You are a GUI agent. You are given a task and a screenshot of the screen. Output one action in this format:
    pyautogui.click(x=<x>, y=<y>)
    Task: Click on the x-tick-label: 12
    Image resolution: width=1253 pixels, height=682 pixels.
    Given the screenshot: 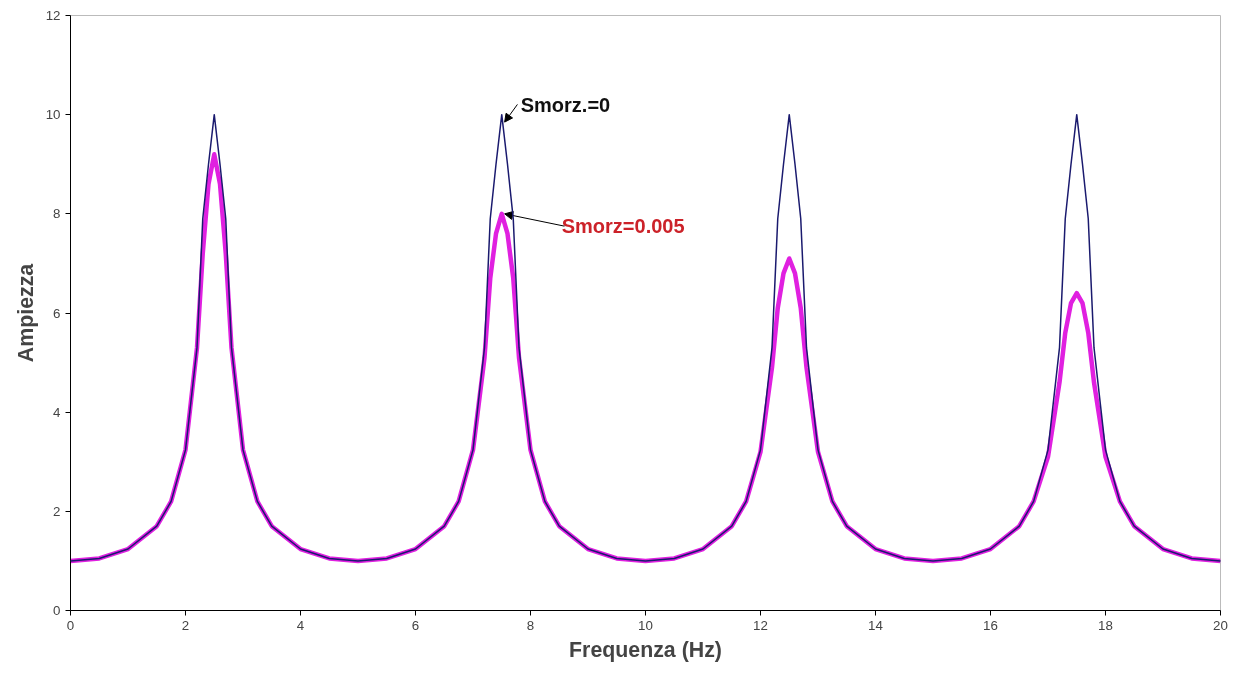 What is the action you would take?
    pyautogui.click(x=760, y=625)
    